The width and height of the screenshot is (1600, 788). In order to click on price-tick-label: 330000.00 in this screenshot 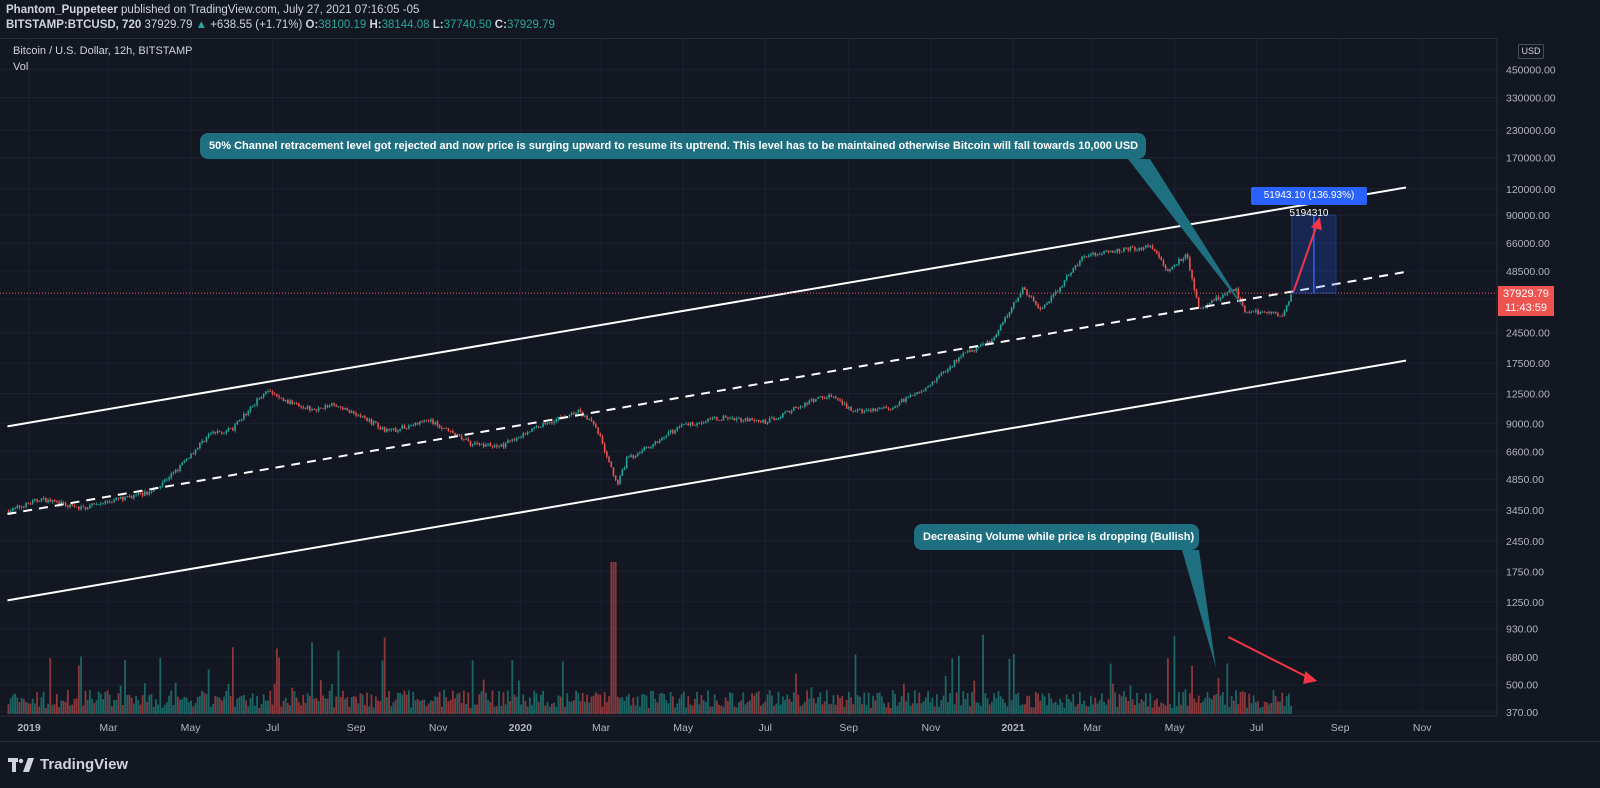, I will do `click(1531, 98)`.